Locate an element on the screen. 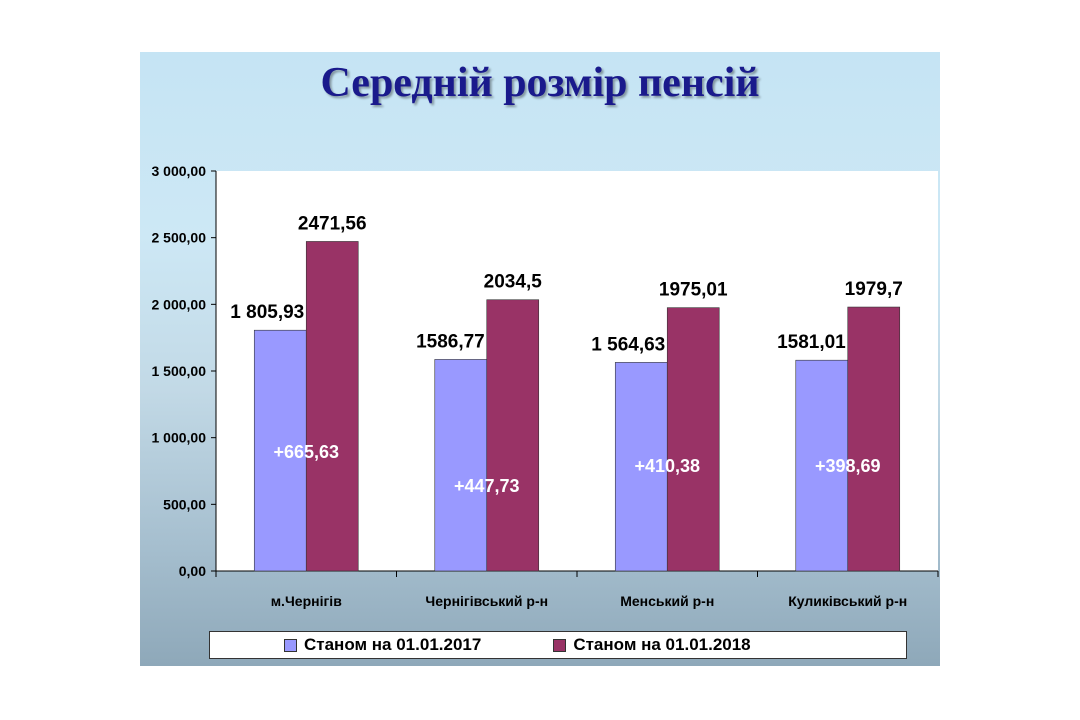 This screenshot has height=720, width=1080. legend-item-2017: Станом на 01.01.2017 is located at coordinates (382, 645).